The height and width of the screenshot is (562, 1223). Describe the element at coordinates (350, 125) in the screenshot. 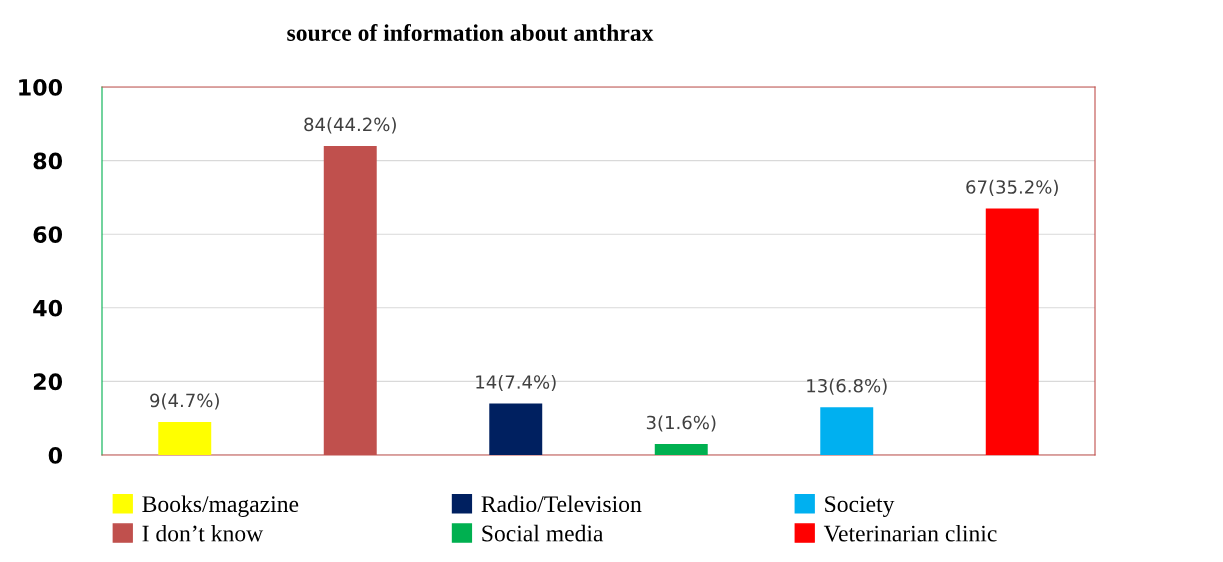

I see `data-label: 84(44.2%)` at that location.